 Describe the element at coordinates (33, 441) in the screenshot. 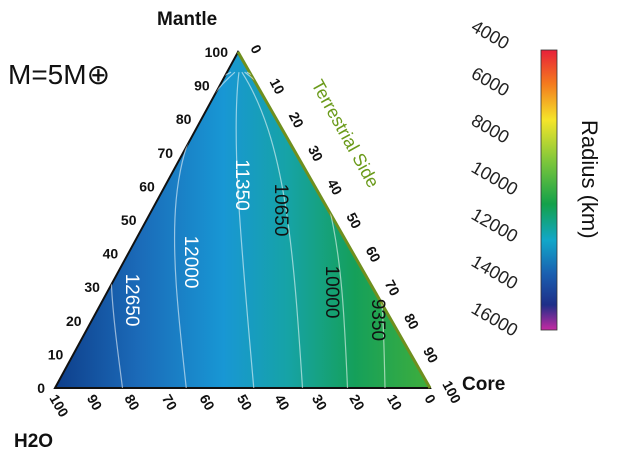

I see `corner-label-h2o: H2O` at that location.